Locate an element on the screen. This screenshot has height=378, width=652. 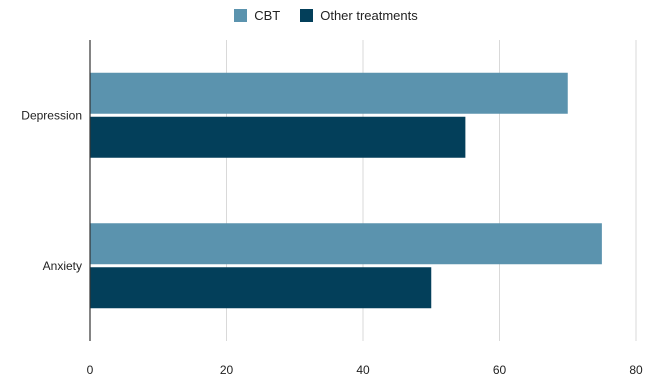
category-label-anxiety: Anxiety is located at coordinates (62, 266).